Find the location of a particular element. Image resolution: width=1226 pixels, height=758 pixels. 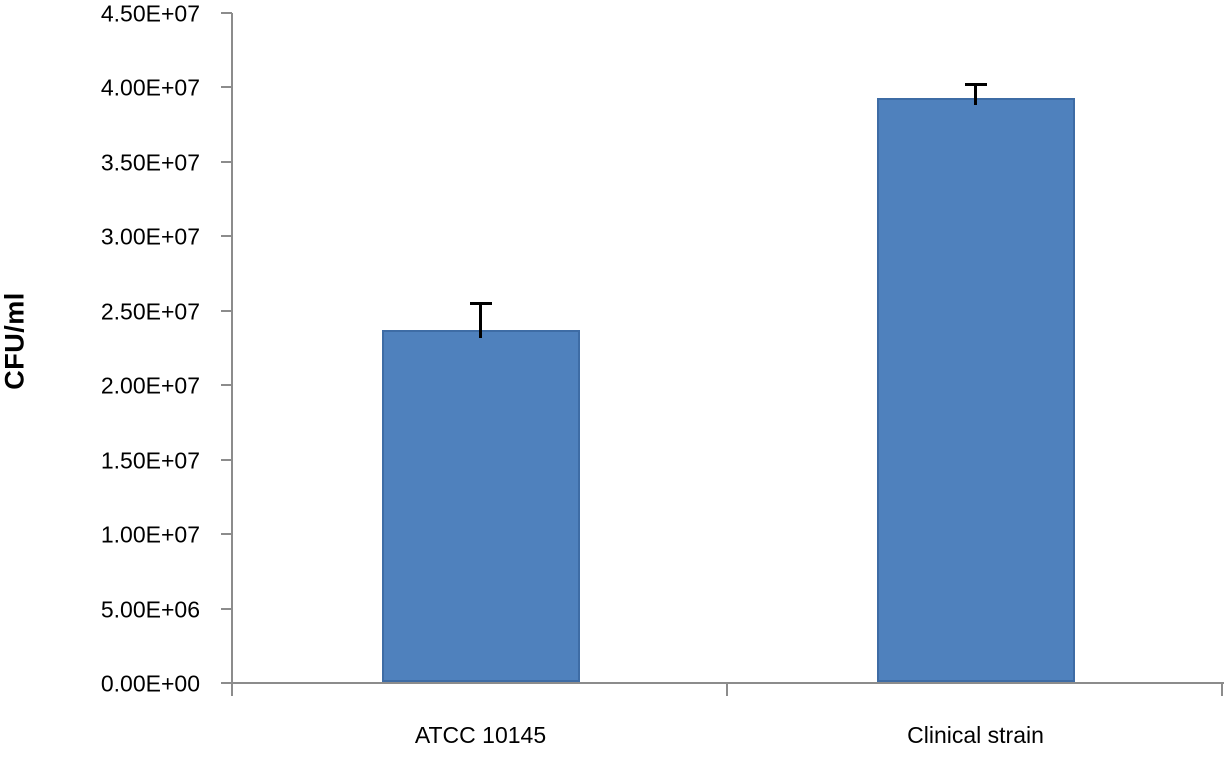

x-tick-label-clinical-strain: Clinical strain is located at coordinates (975, 735).